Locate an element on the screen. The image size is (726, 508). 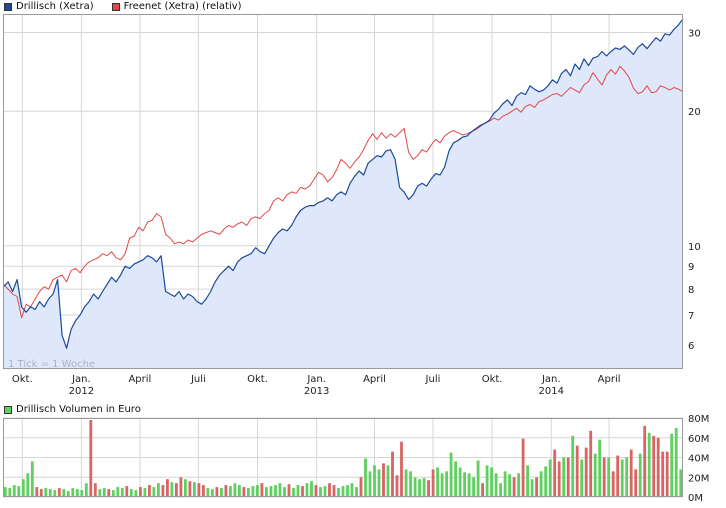
volume-plot-border is located at coordinates (343, 457).